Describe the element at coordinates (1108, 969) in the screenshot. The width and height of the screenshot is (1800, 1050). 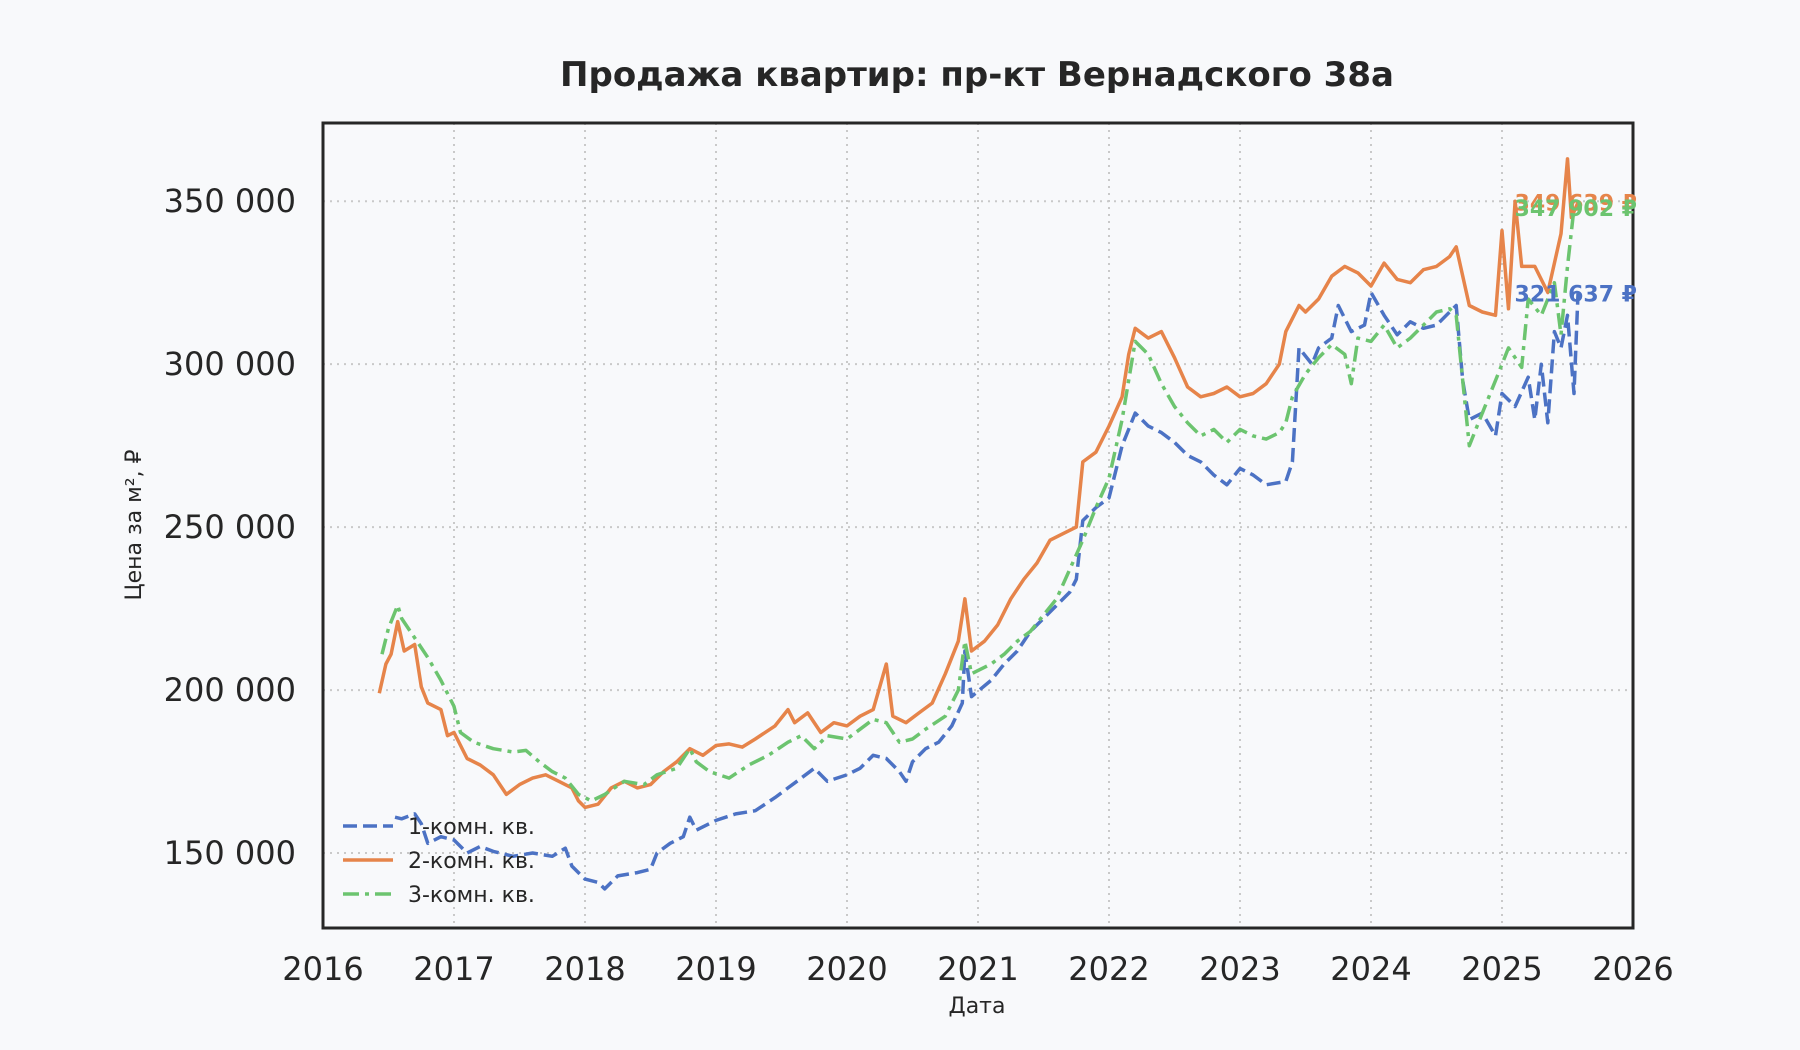
I see `x-tick-label: 2022` at that location.